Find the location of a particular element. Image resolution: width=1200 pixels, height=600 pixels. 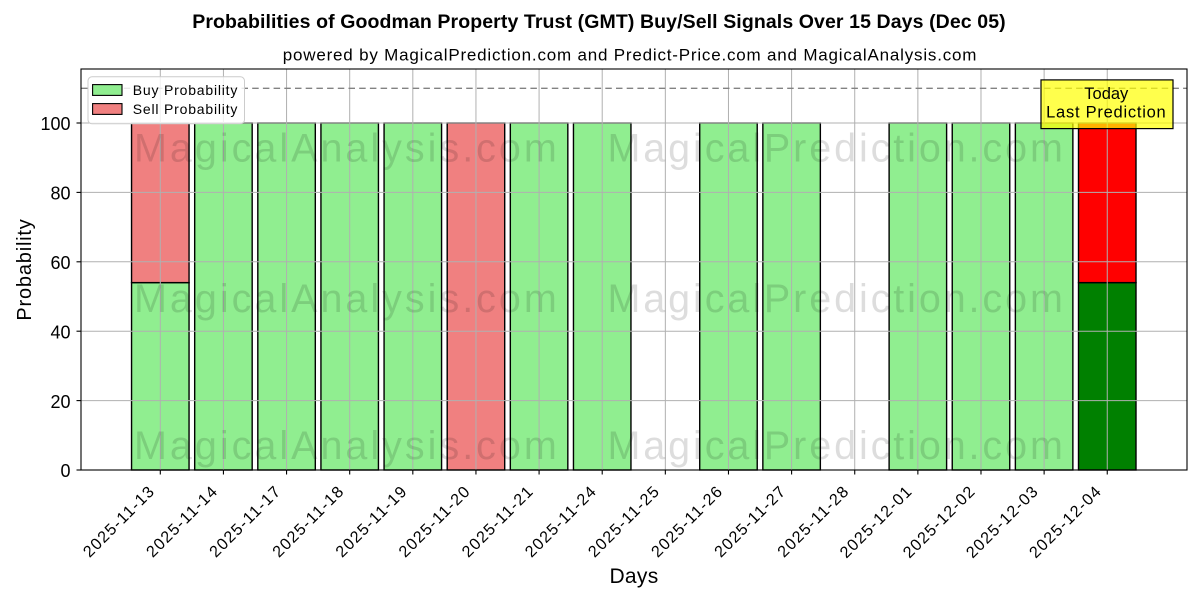

svg-text: 40 is located at coordinates (60, 332).